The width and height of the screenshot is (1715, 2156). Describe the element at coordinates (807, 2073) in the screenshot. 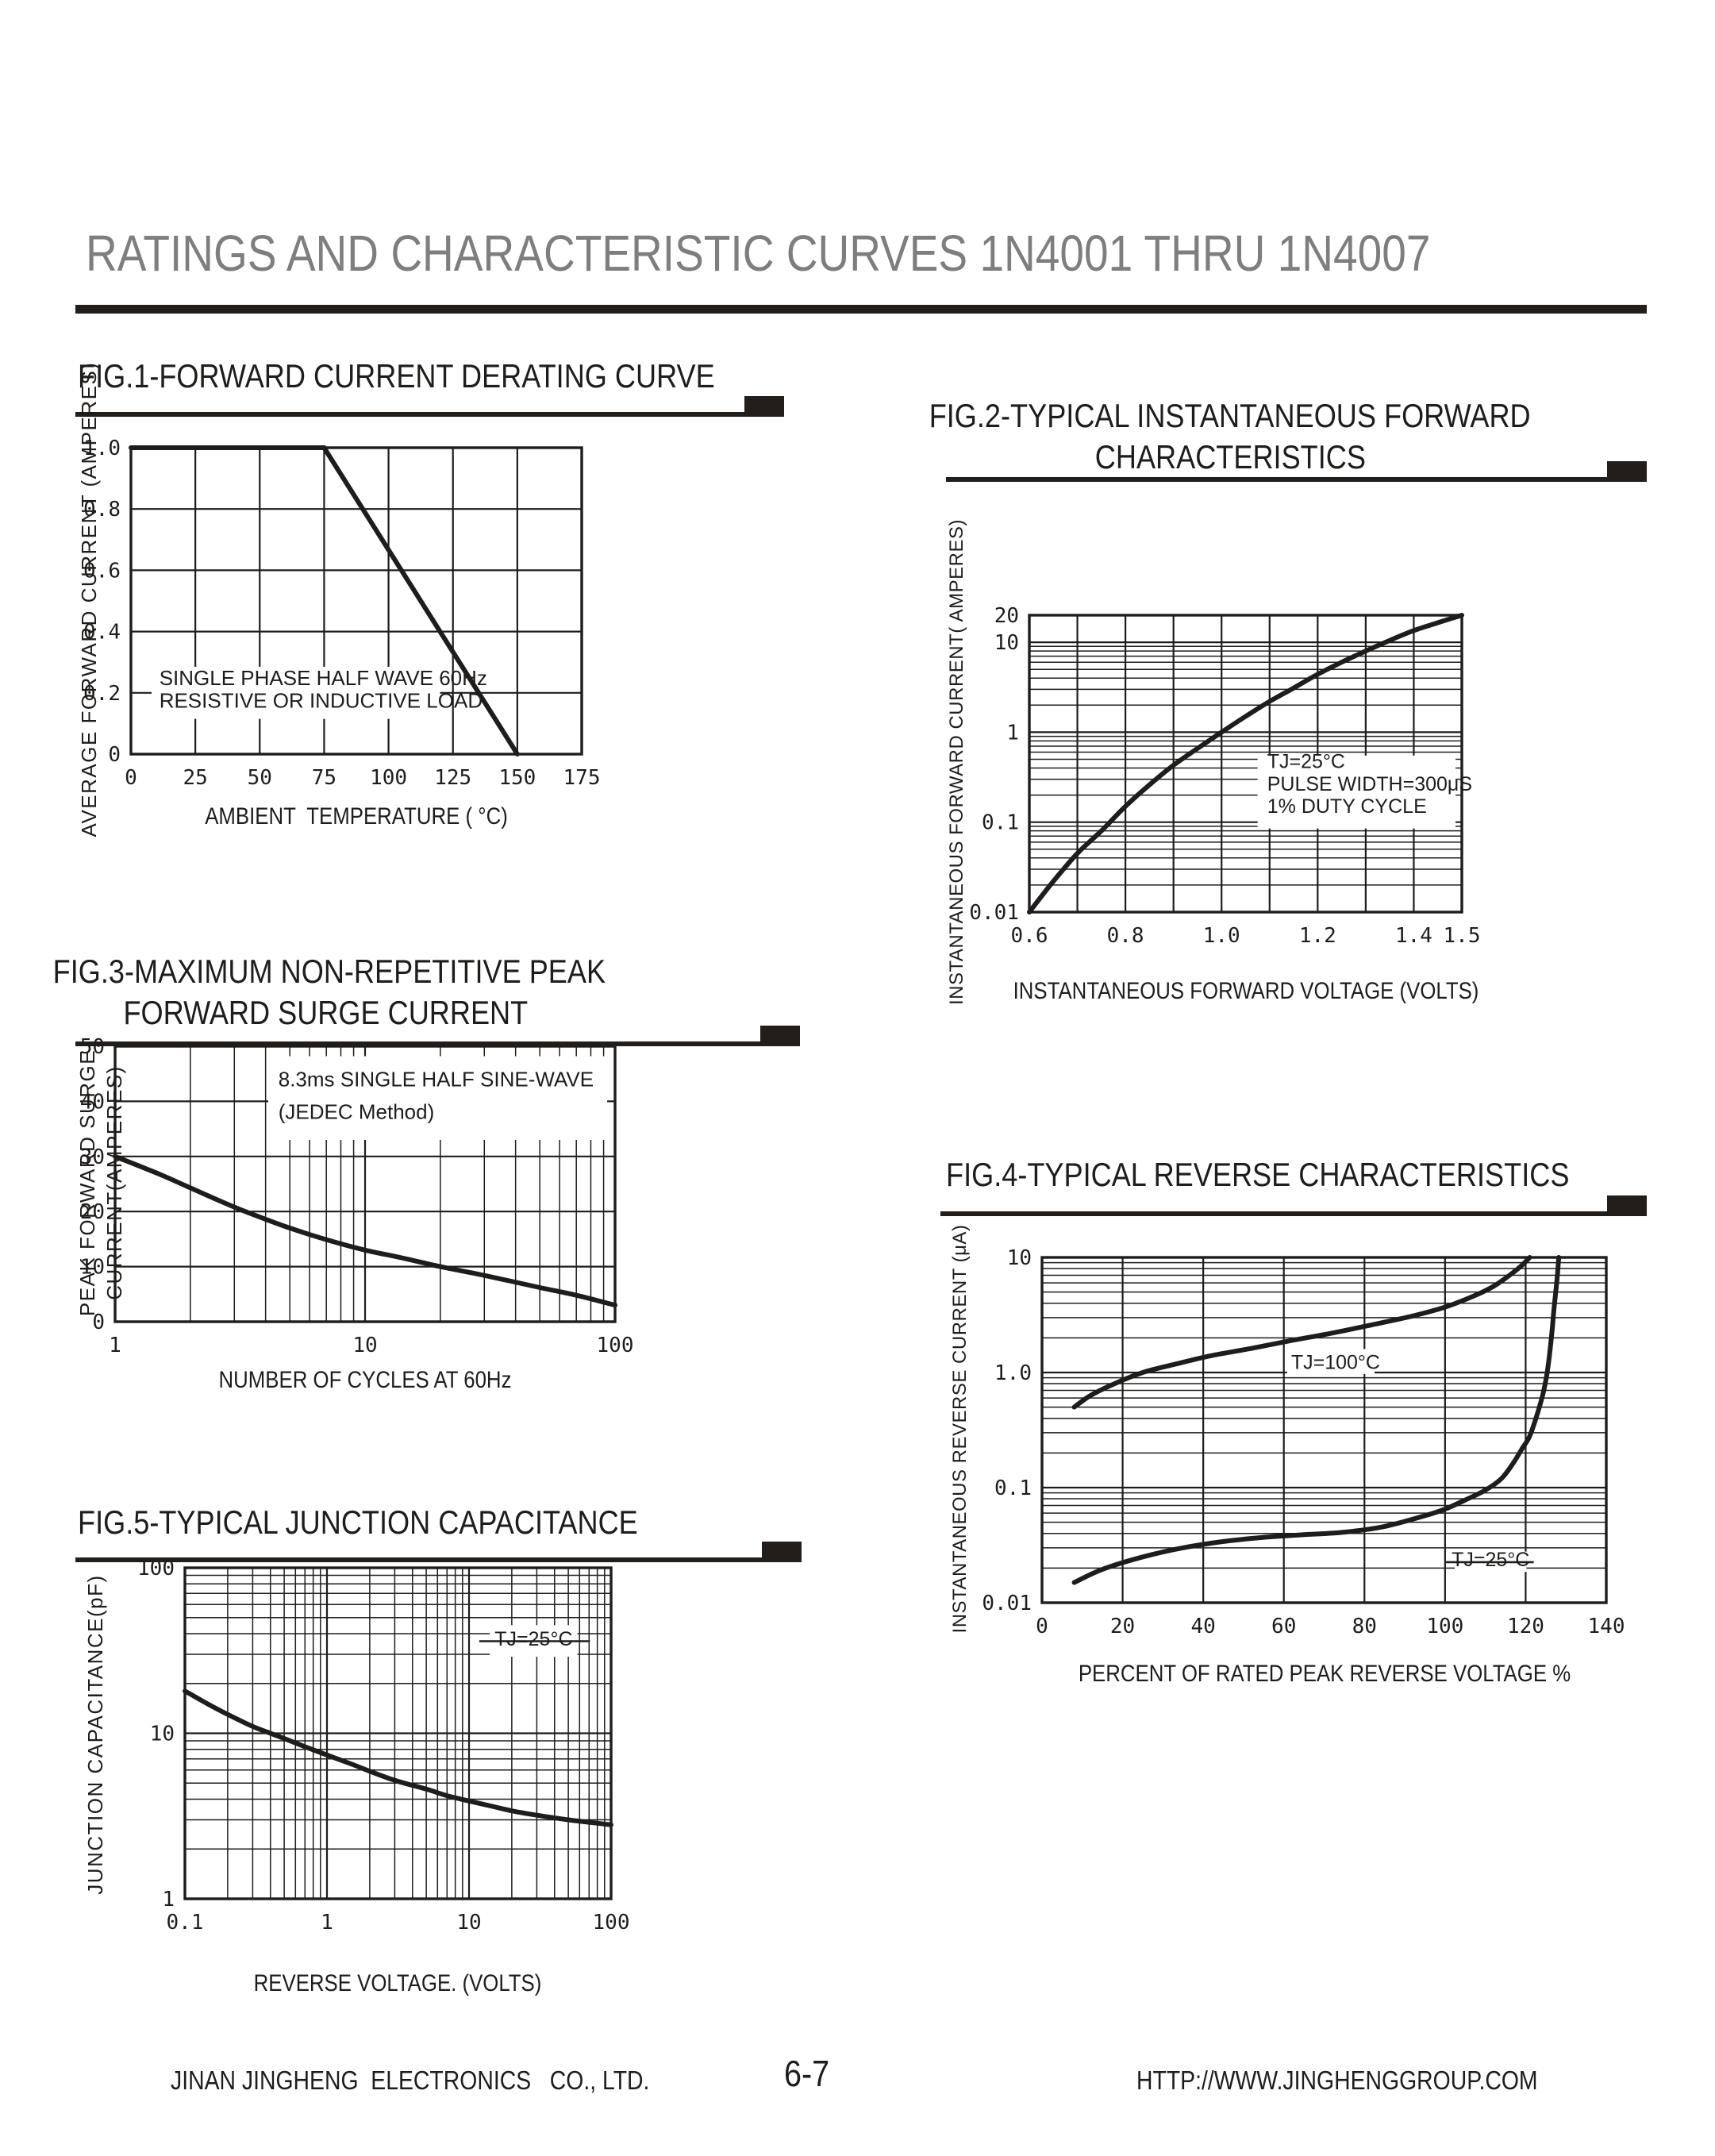

I see `footer-page-number-text: 6-7` at that location.